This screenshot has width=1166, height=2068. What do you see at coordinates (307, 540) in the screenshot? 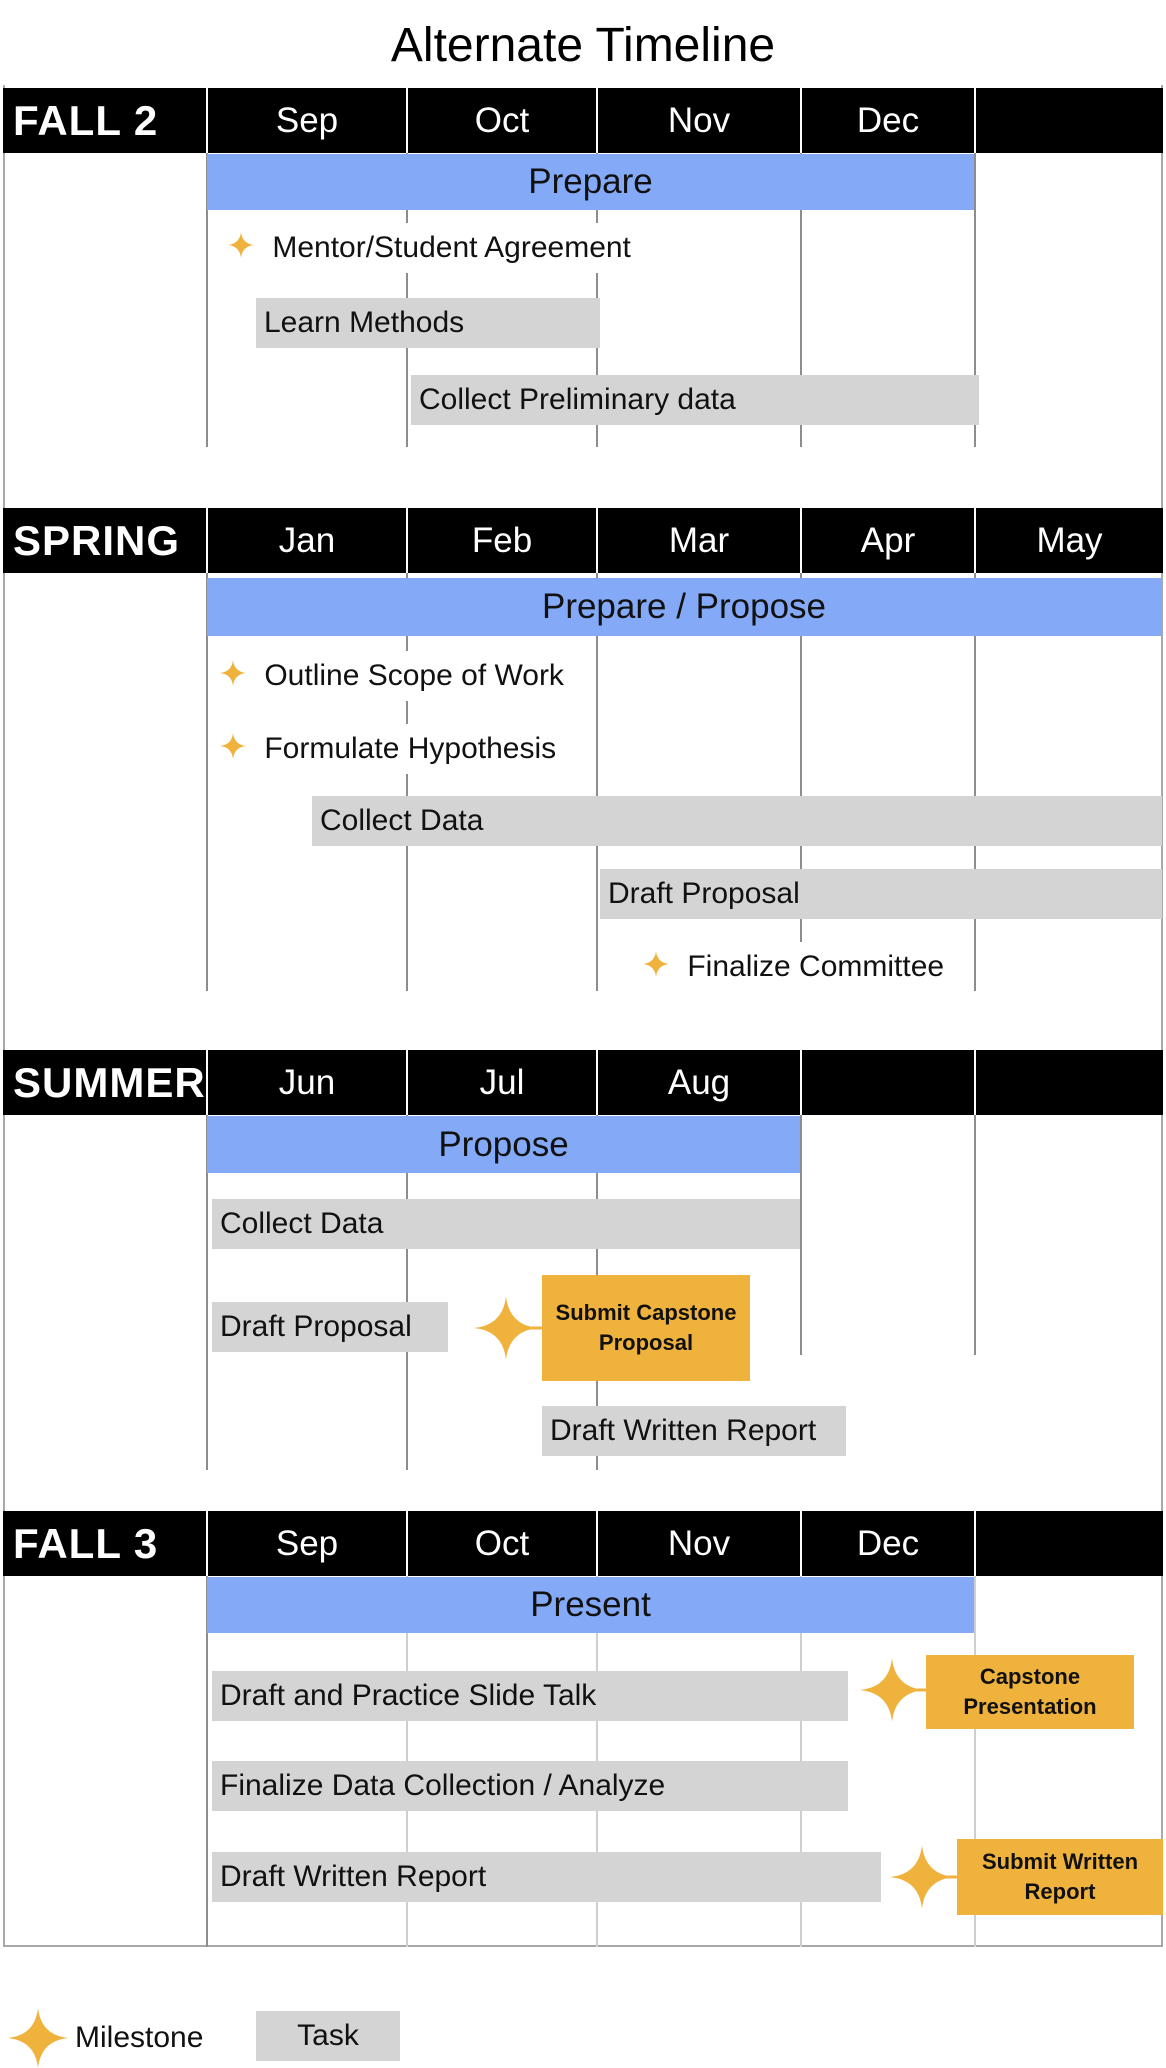
I see `month-label: Jan` at bounding box center [307, 540].